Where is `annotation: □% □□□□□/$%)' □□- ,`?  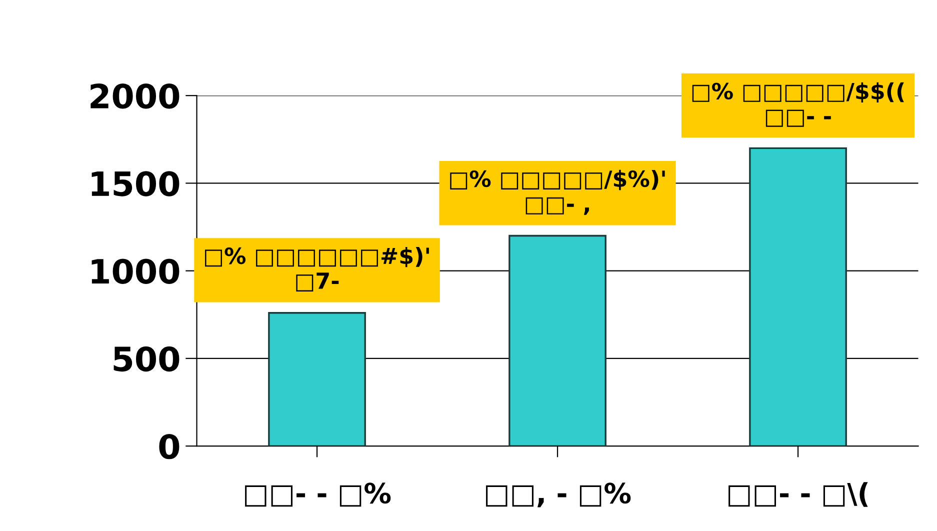 annotation: □% □□□□□/$%)' □□- , is located at coordinates (557, 192).